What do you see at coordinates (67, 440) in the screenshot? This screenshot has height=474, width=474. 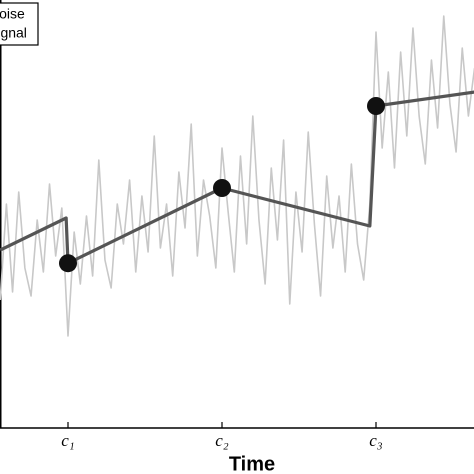 I see `x-tick-label: c₁` at bounding box center [67, 440].